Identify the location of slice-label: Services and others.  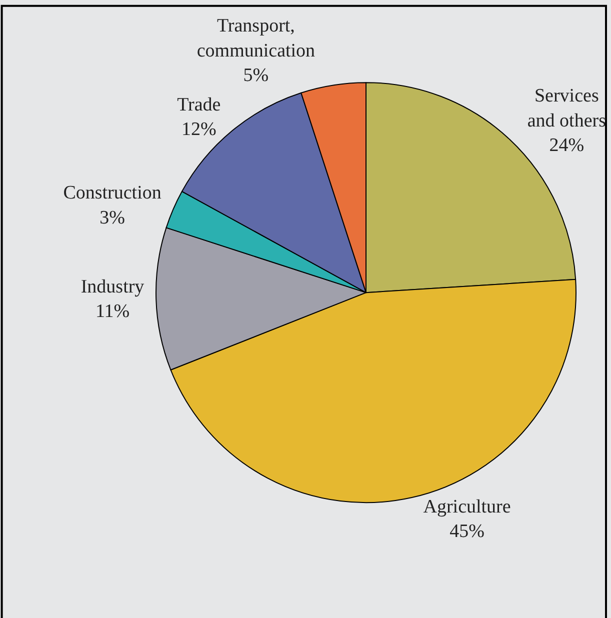
(566, 109).